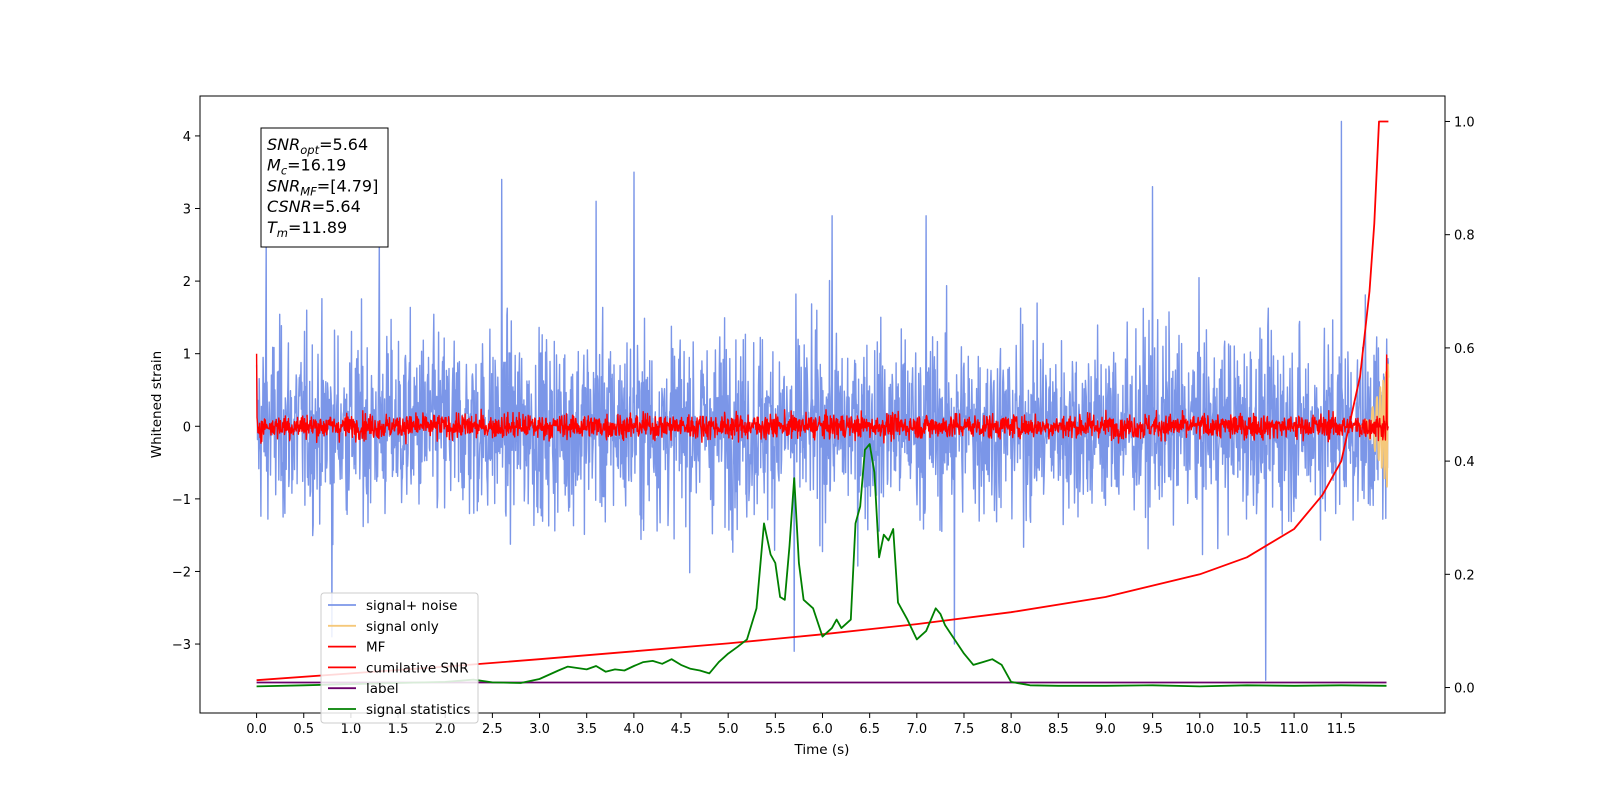  Describe the element at coordinates (187, 355) in the screenshot. I see `y-tick-label: 1` at that location.